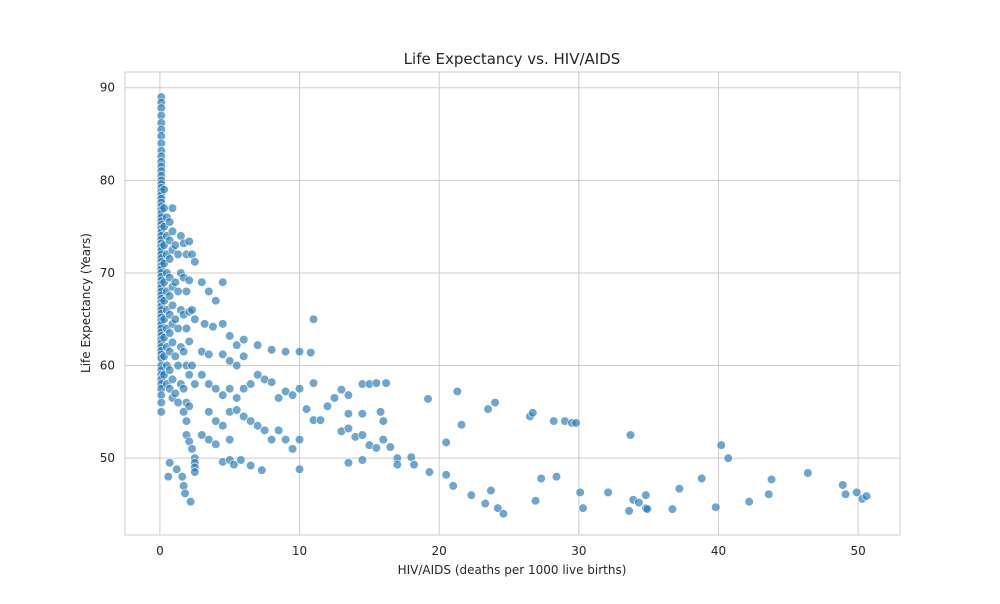 Image resolution: width=1000 pixels, height=604 pixels. I want to click on chart-title: Life Expectancy vs. HIV/AIDS, so click(512, 59).